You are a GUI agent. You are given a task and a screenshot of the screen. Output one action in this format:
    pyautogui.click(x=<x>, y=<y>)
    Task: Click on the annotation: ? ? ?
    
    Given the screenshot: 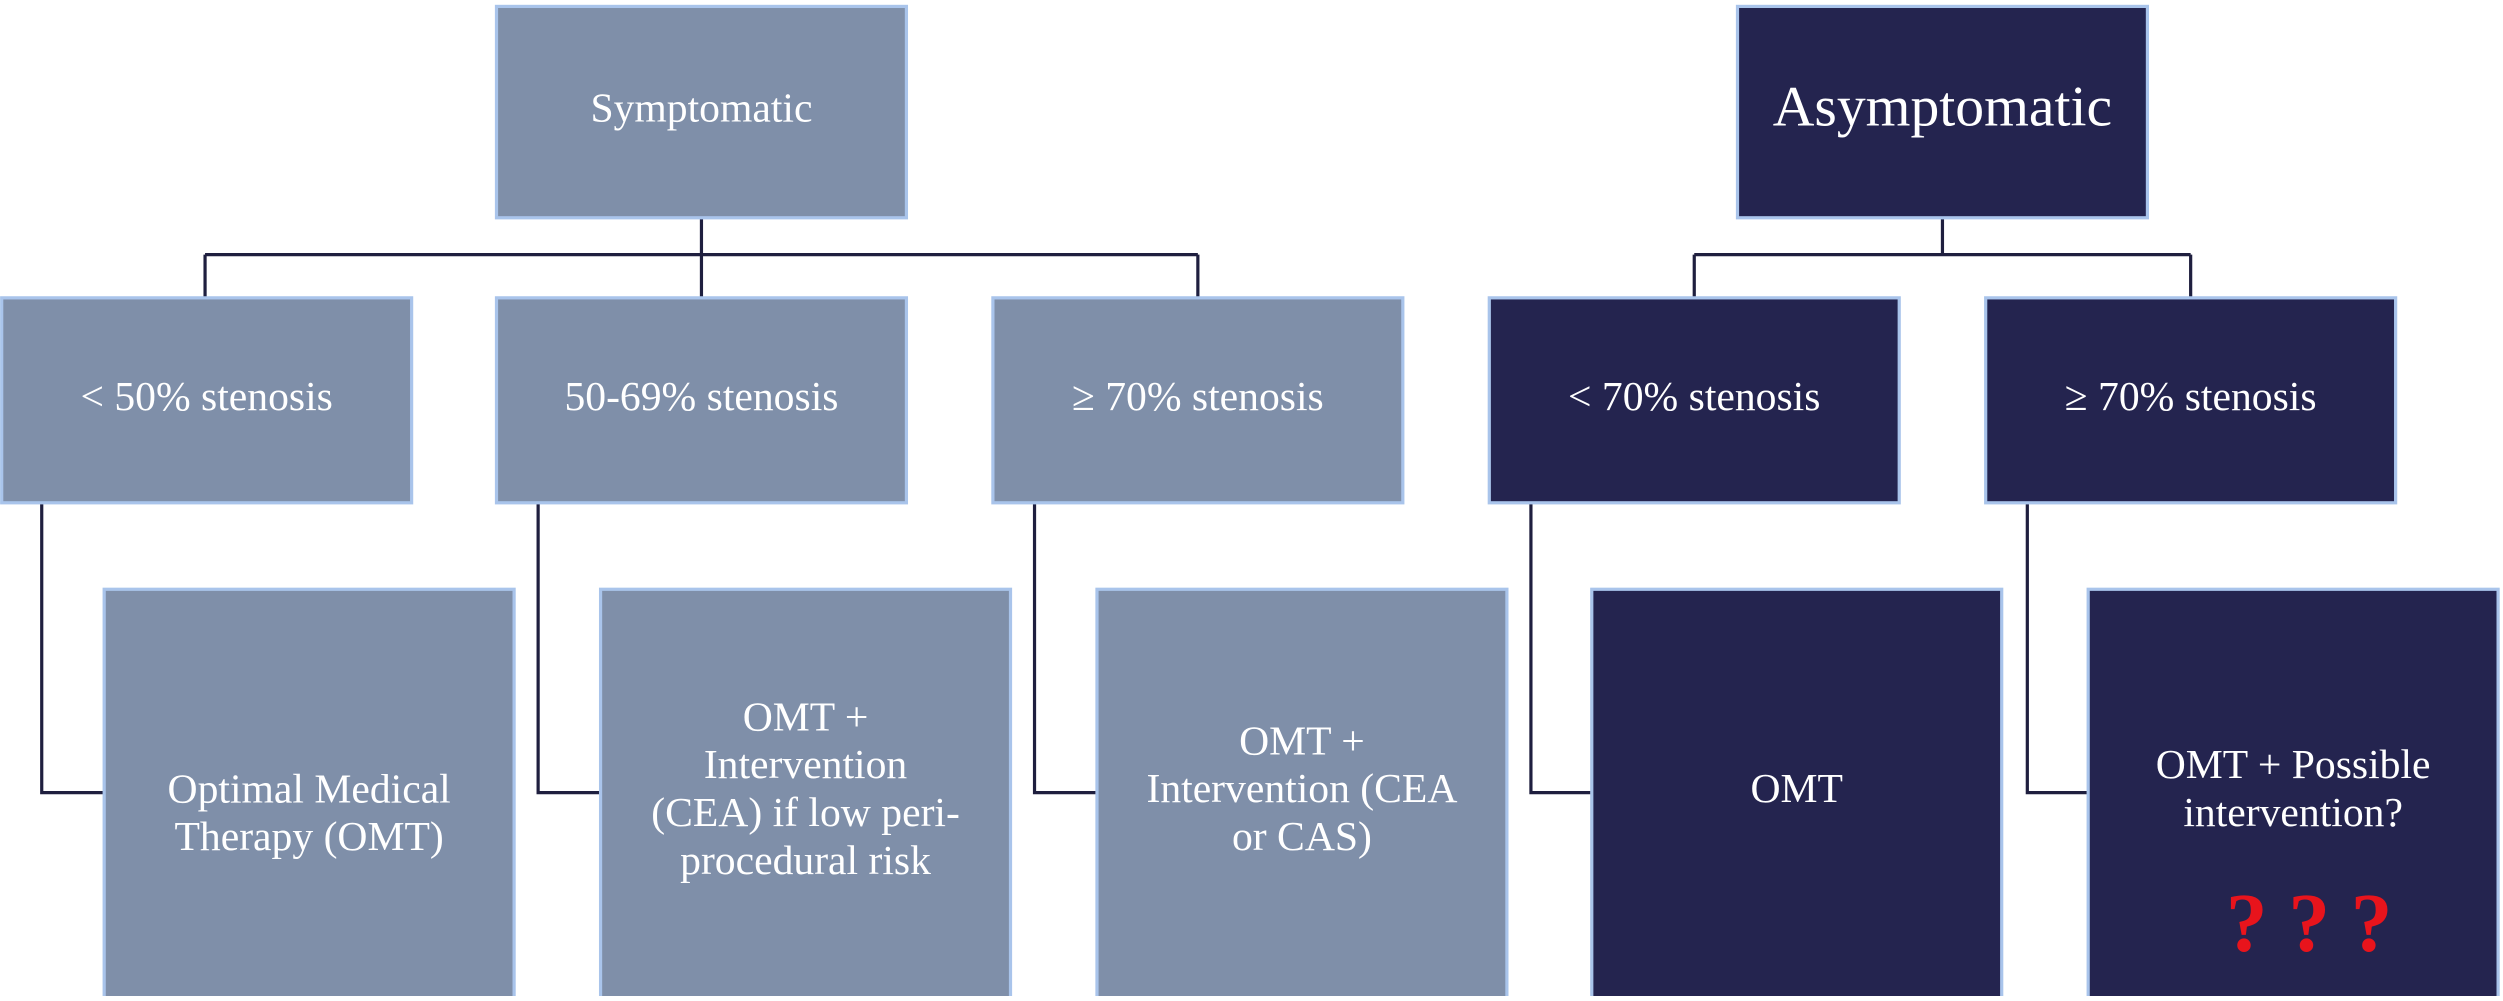 What is the action you would take?
    pyautogui.click(x=2309, y=924)
    